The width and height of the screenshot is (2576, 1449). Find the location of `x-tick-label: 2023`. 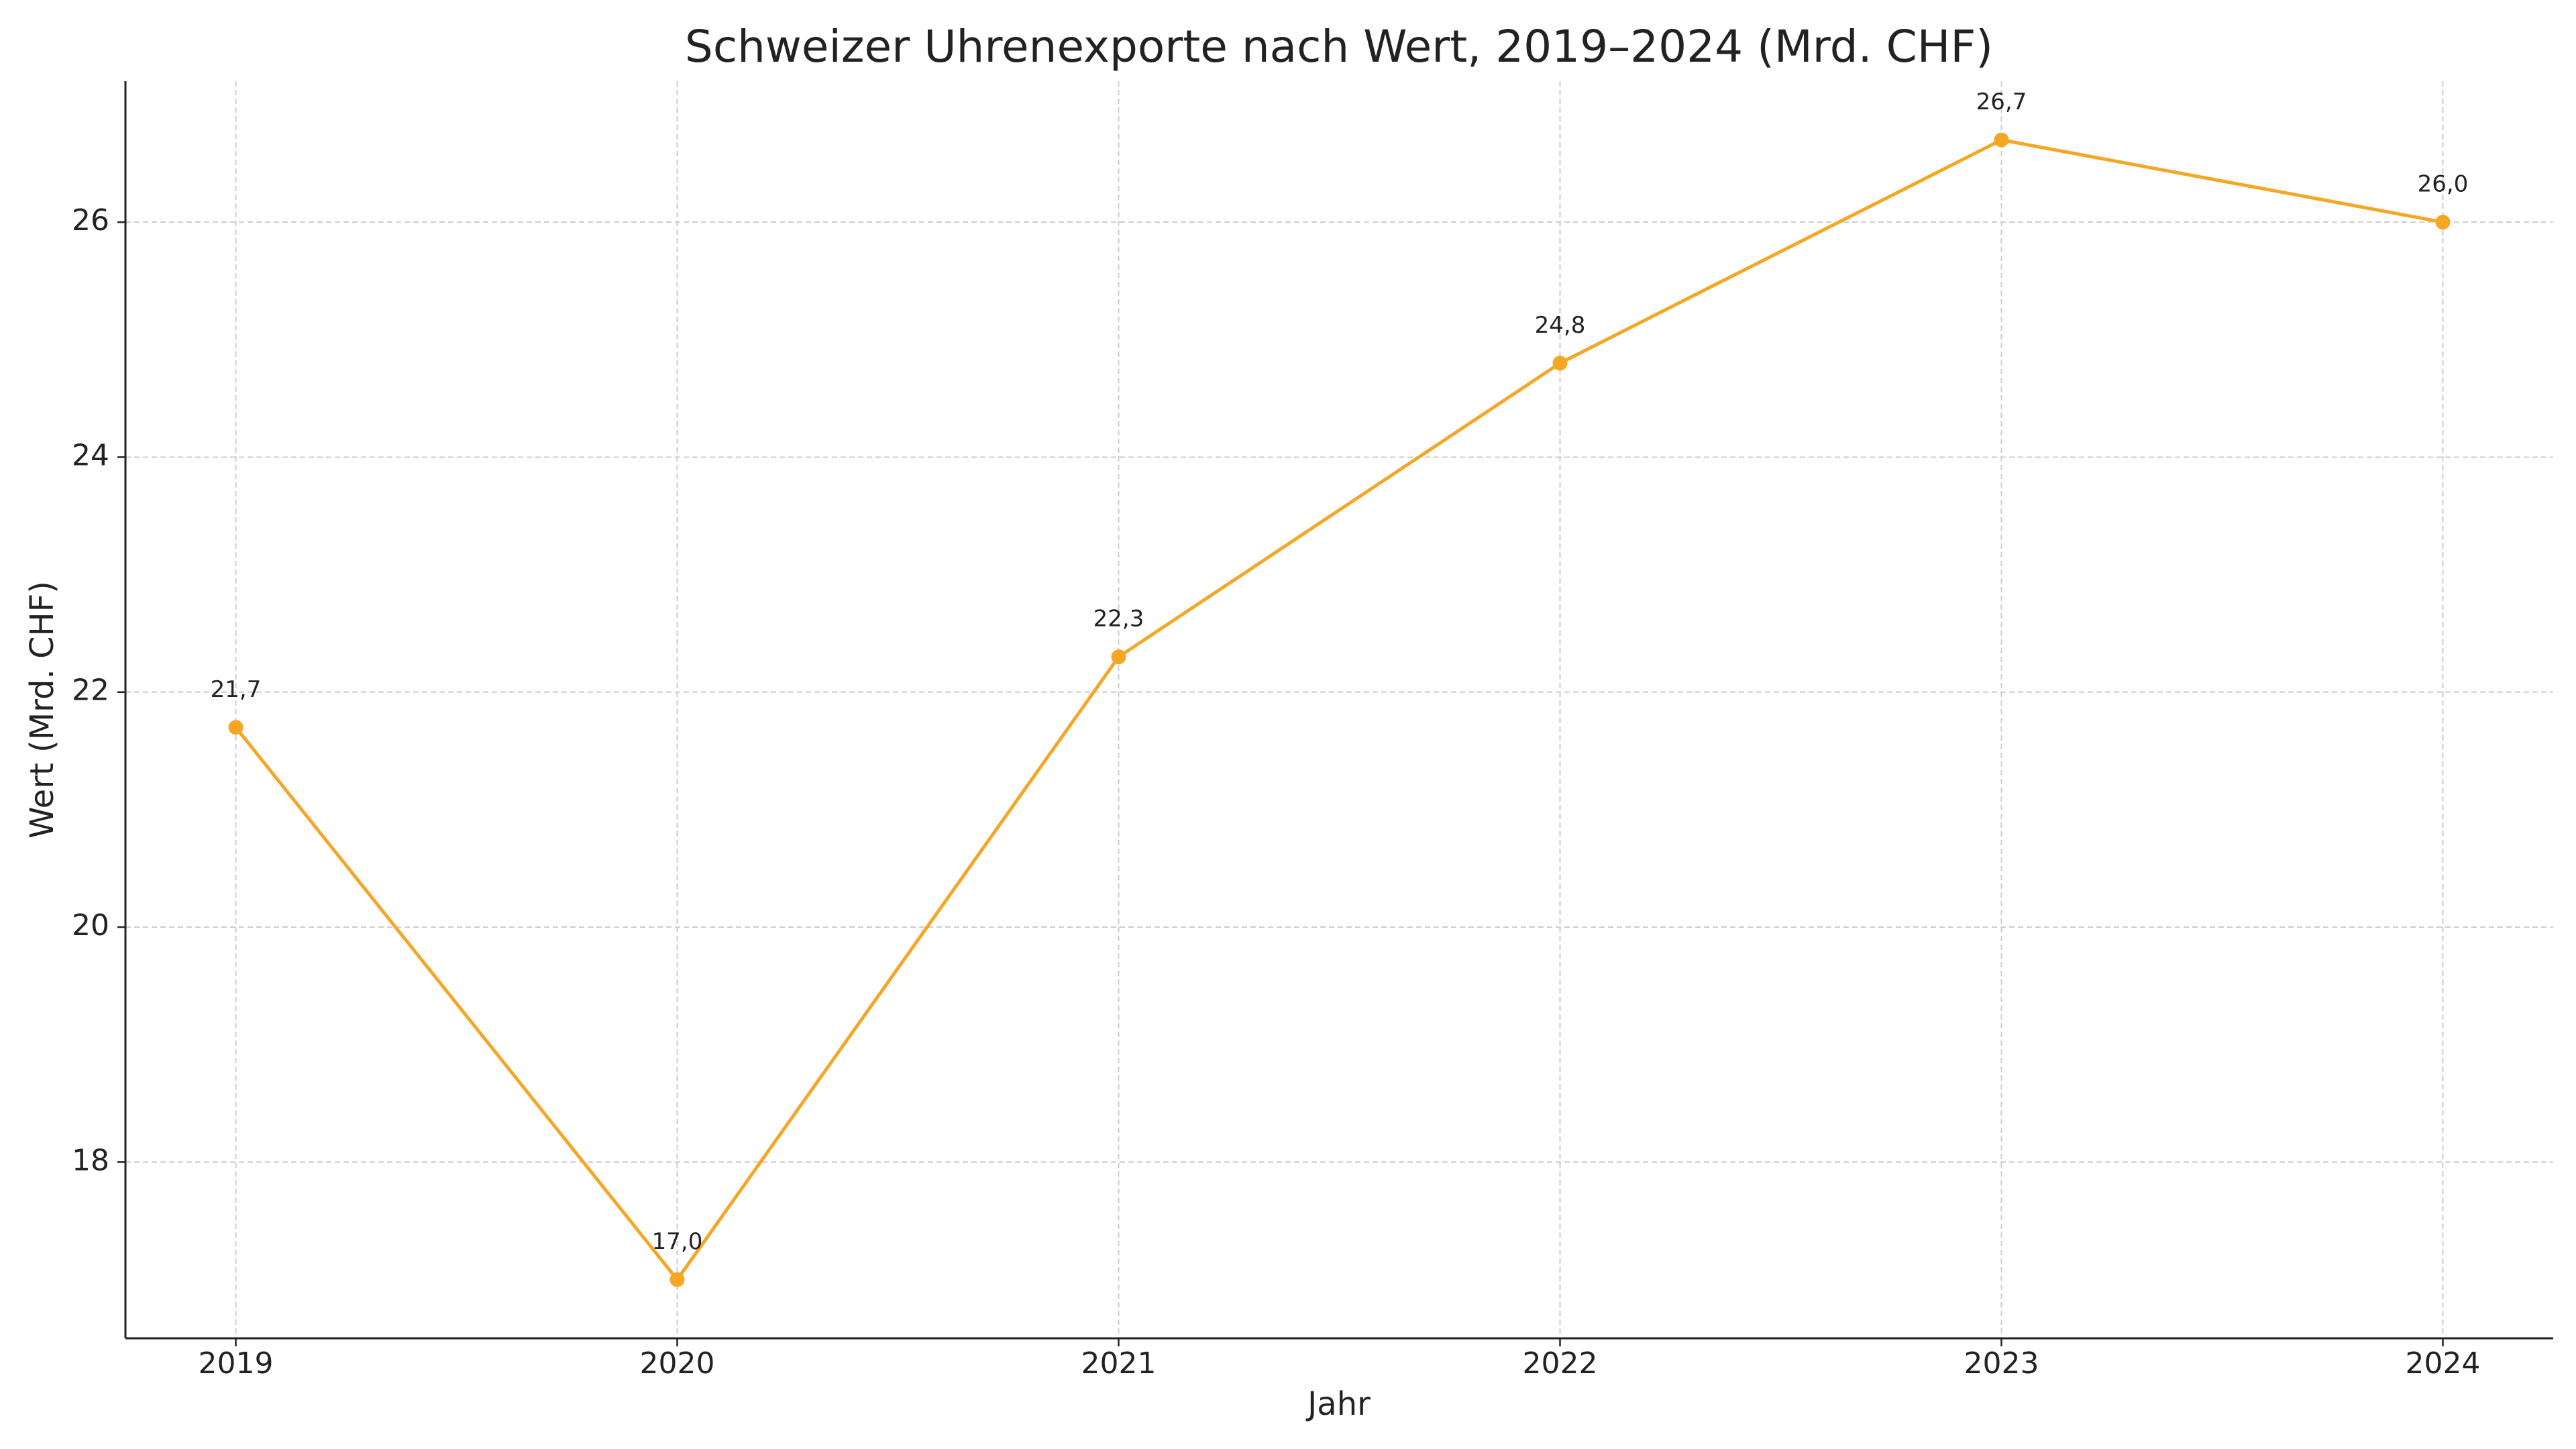

x-tick-label: 2023 is located at coordinates (2001, 1363).